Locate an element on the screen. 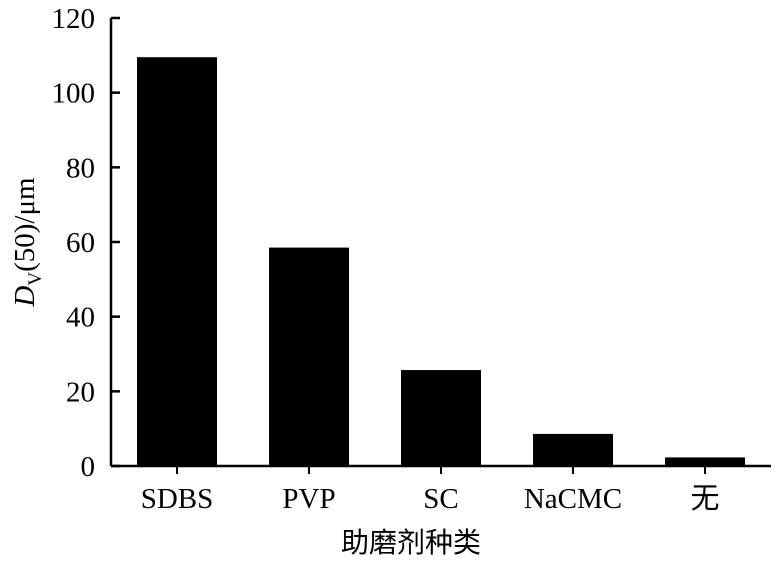 The image size is (781, 562). x-tick-labels: SDBS PVP SC NaCMC 无 is located at coordinates (430, 490).